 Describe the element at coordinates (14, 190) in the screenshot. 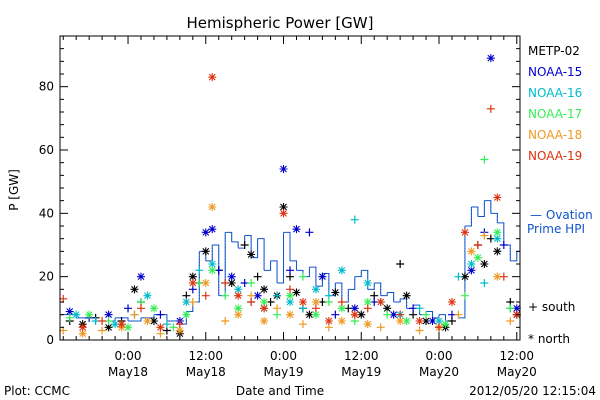

I see `y-axis-label: P [GW]` at that location.